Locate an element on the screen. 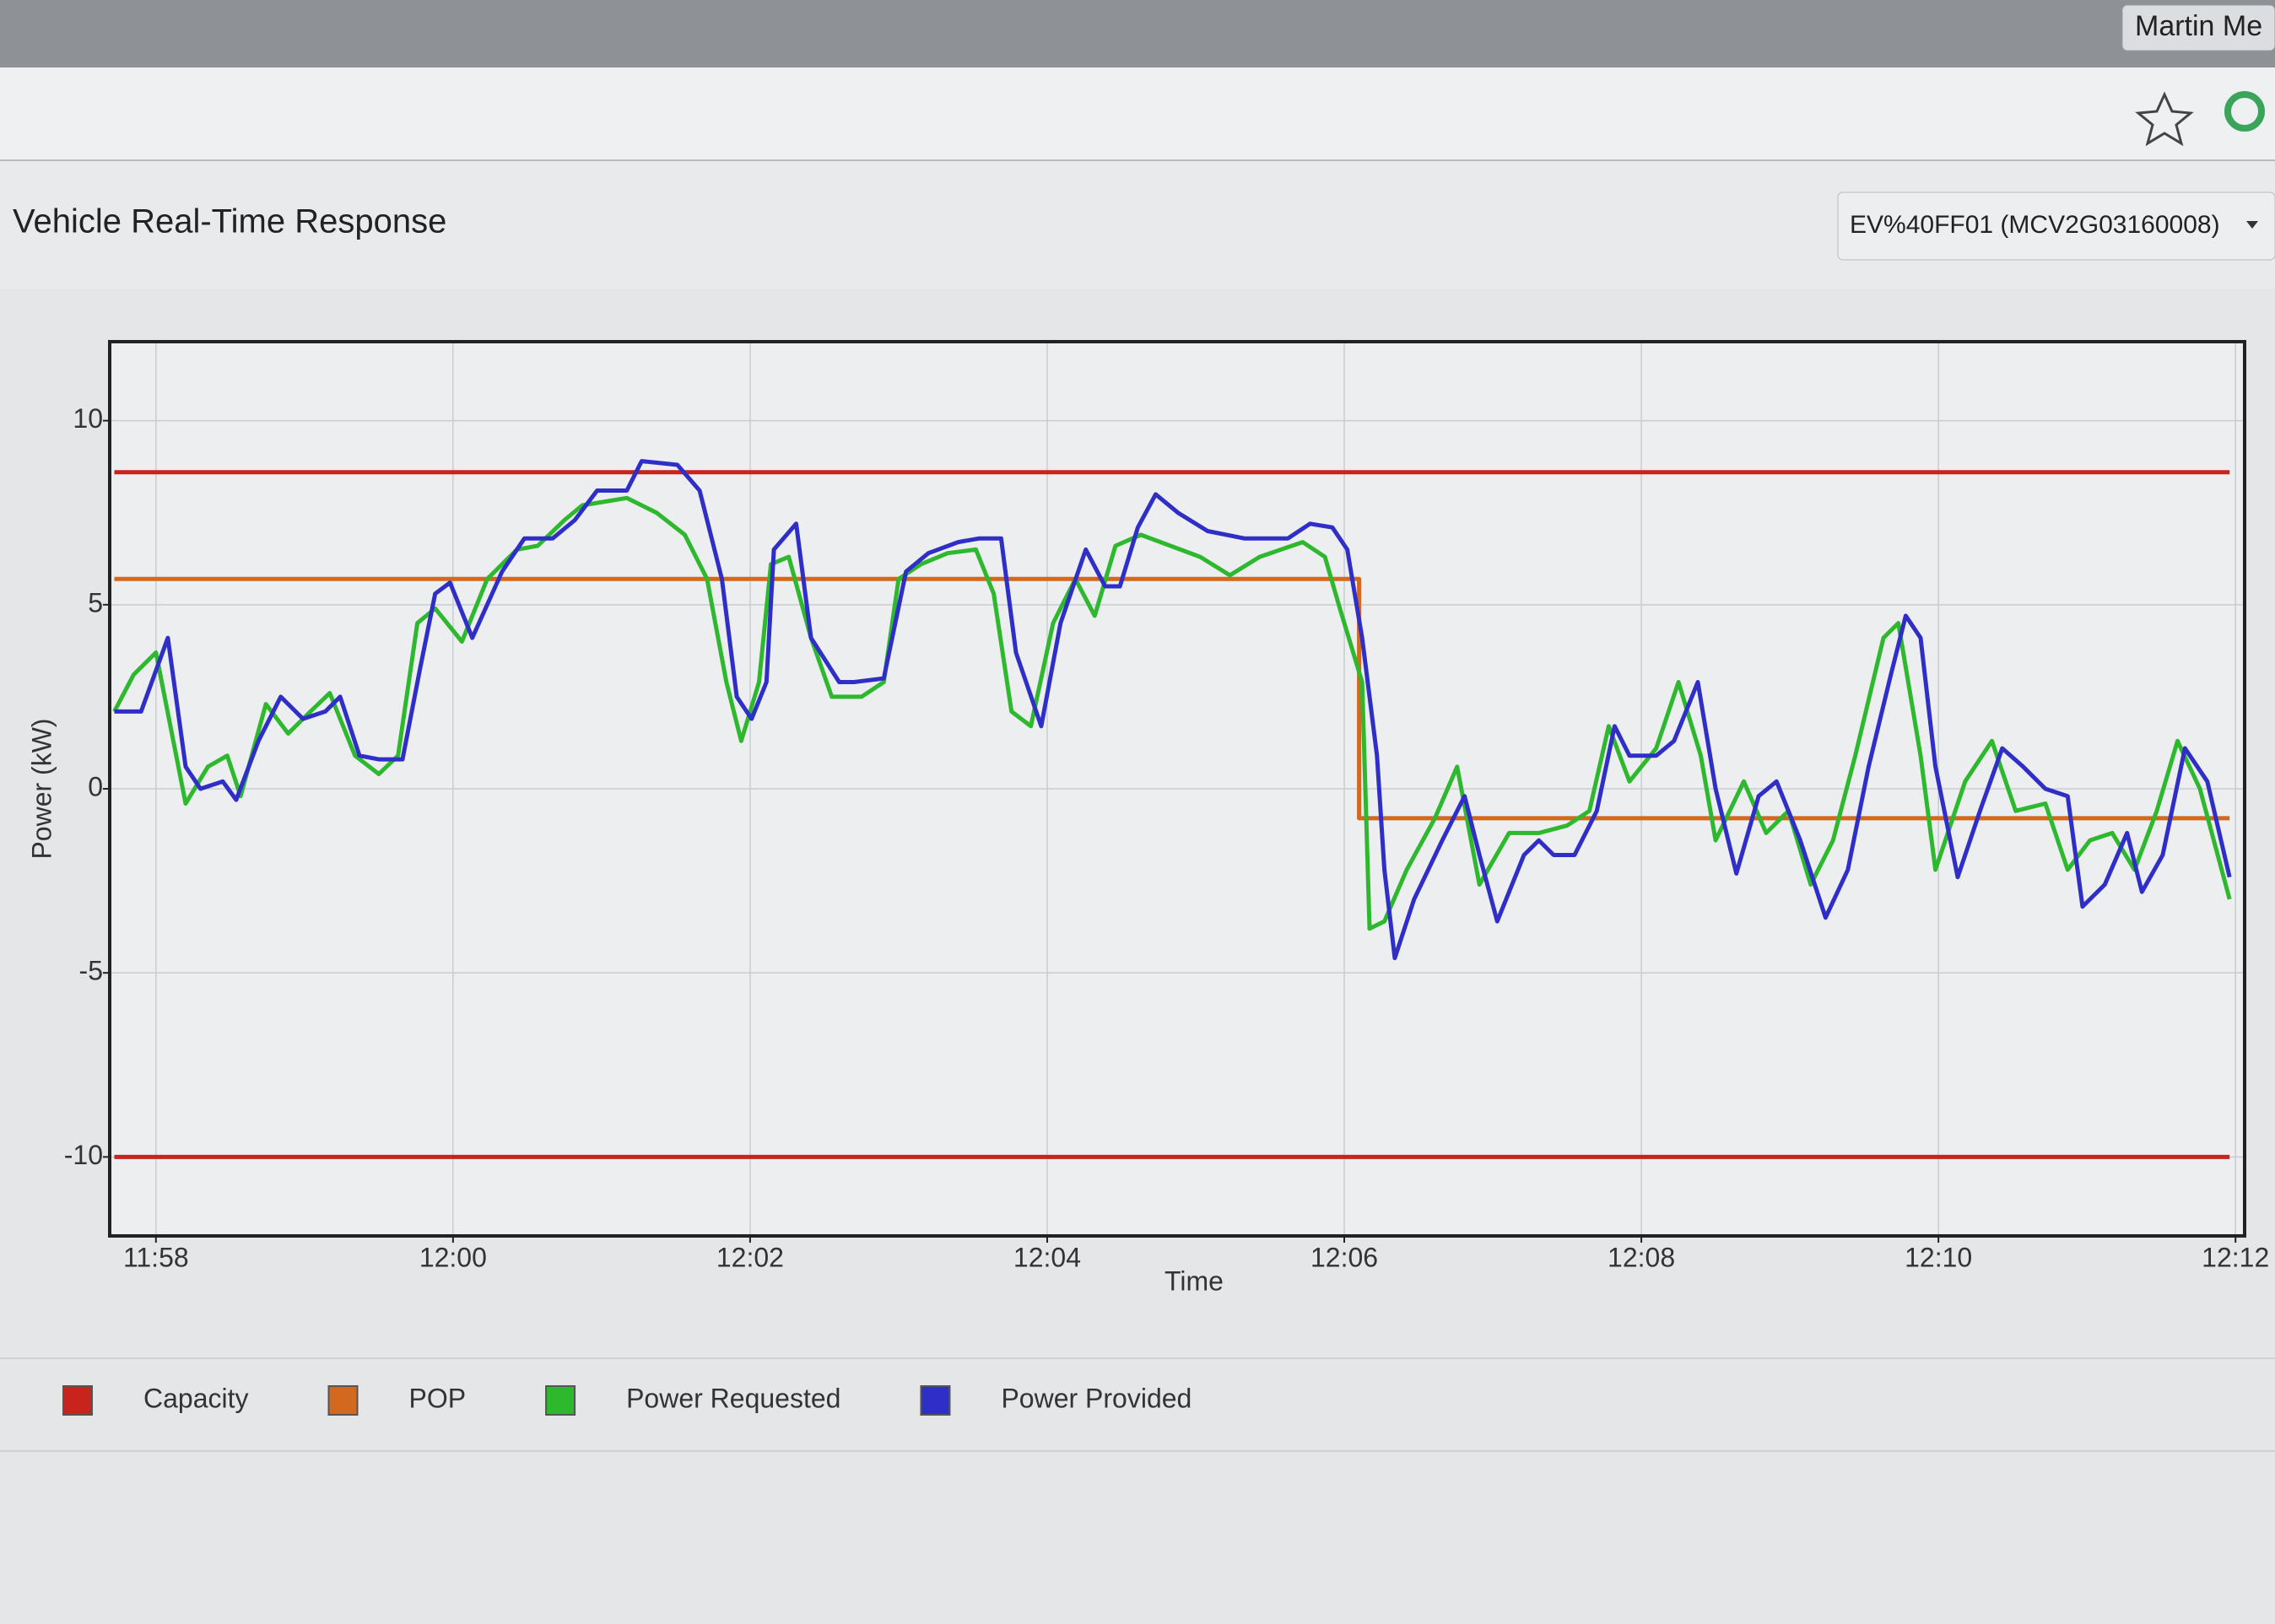  x-tick-label: 12:12 is located at coordinates (2235, 1257).